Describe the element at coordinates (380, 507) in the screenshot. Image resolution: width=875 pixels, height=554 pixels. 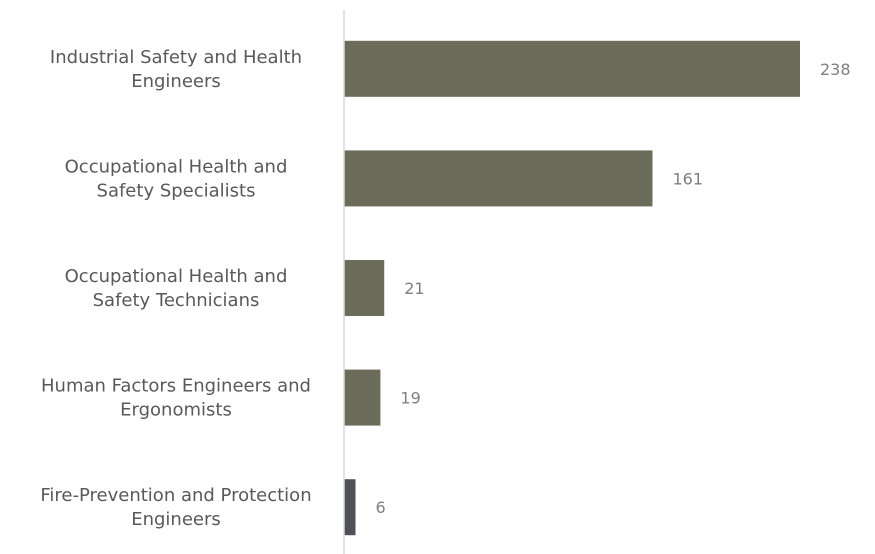
I see `data-label: 6` at that location.